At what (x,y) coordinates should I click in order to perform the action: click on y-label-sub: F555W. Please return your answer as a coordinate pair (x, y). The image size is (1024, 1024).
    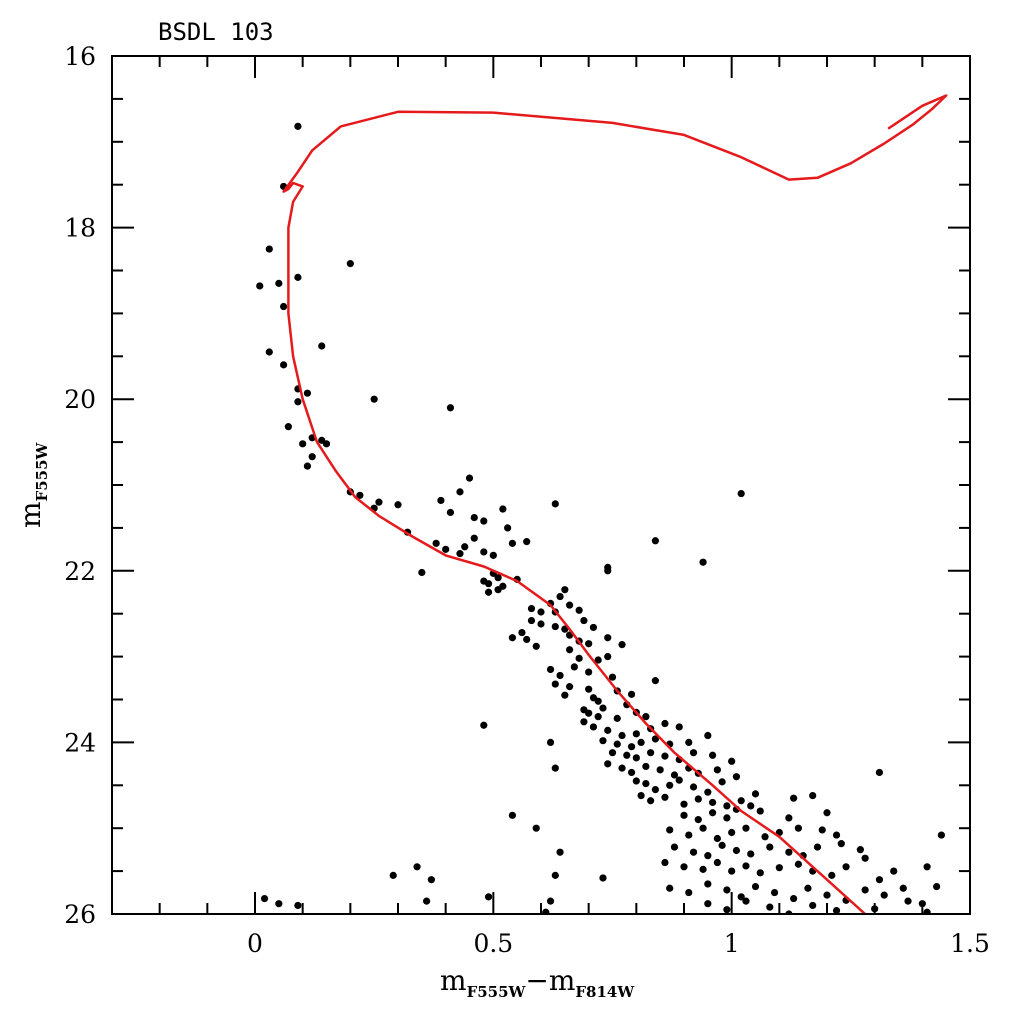
    Looking at the image, I should click on (42, 471).